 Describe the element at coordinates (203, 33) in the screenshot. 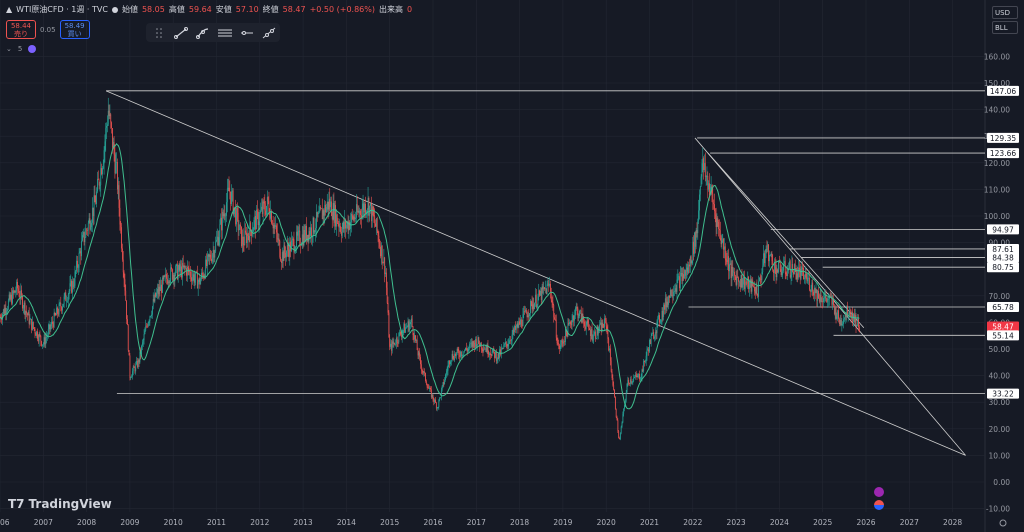

I see `ray-icon` at that location.